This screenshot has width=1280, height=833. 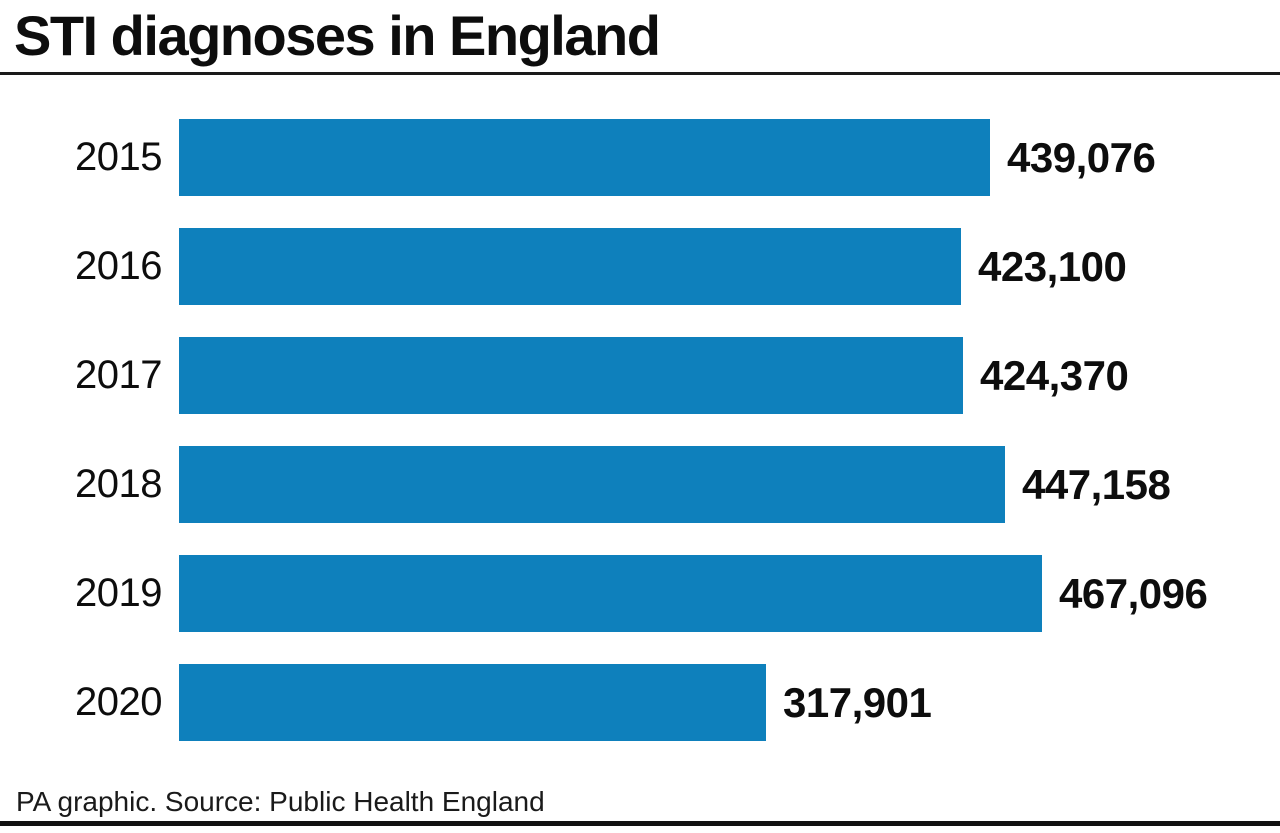 I want to click on category-label: 2015, so click(x=118, y=157).